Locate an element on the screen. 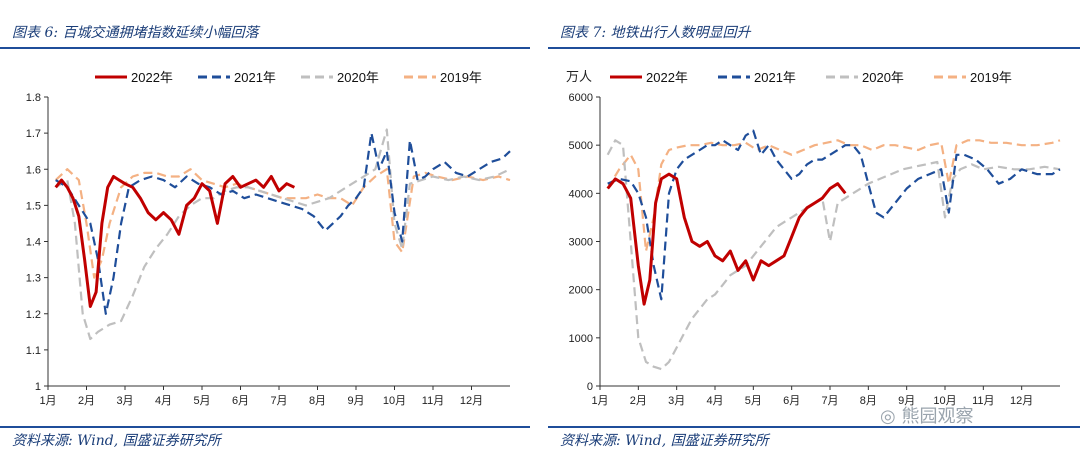  y-tick-label: 1.7 is located at coordinates (33, 134).